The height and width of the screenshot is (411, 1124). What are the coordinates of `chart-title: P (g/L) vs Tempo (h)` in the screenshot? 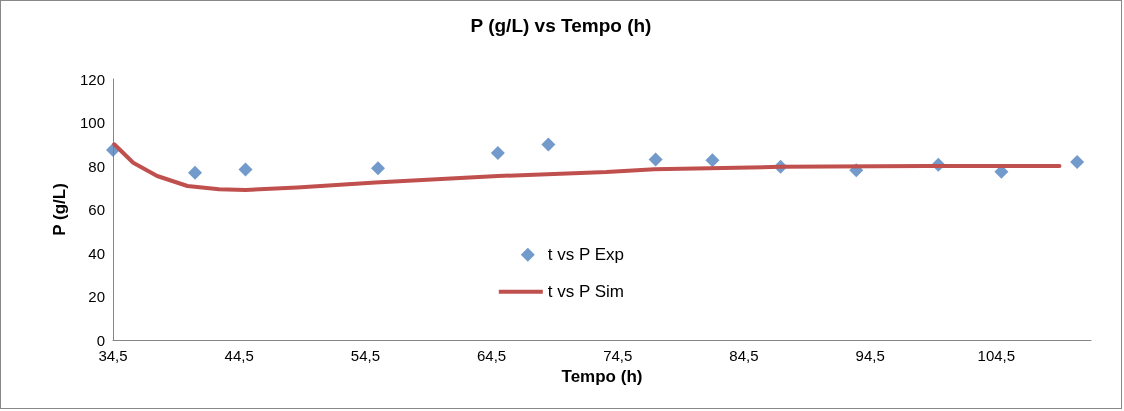 It's located at (561, 25).